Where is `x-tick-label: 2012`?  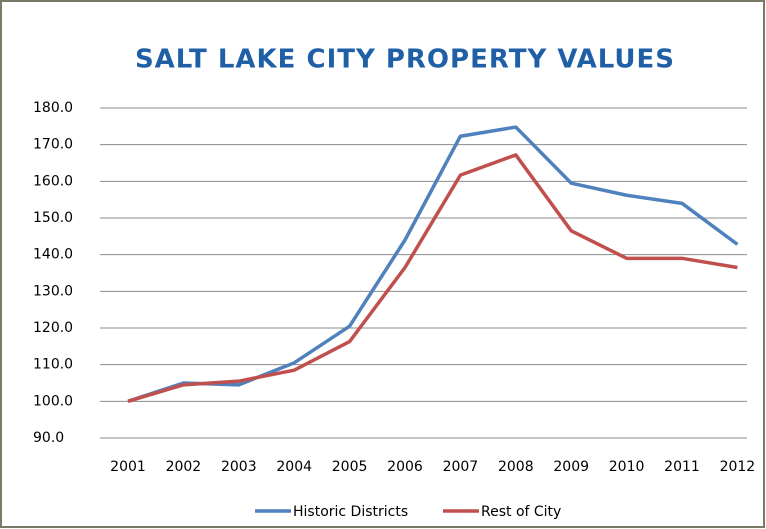 x-tick-label: 2012 is located at coordinates (738, 467).